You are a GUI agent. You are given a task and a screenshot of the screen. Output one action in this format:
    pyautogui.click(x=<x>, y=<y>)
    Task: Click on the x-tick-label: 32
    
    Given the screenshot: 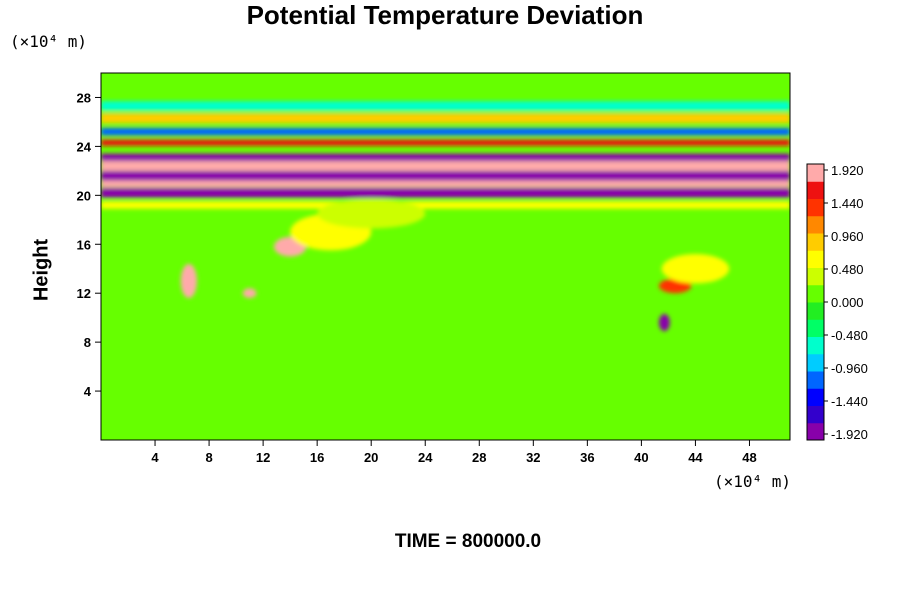 What is the action you would take?
    pyautogui.click(x=533, y=457)
    